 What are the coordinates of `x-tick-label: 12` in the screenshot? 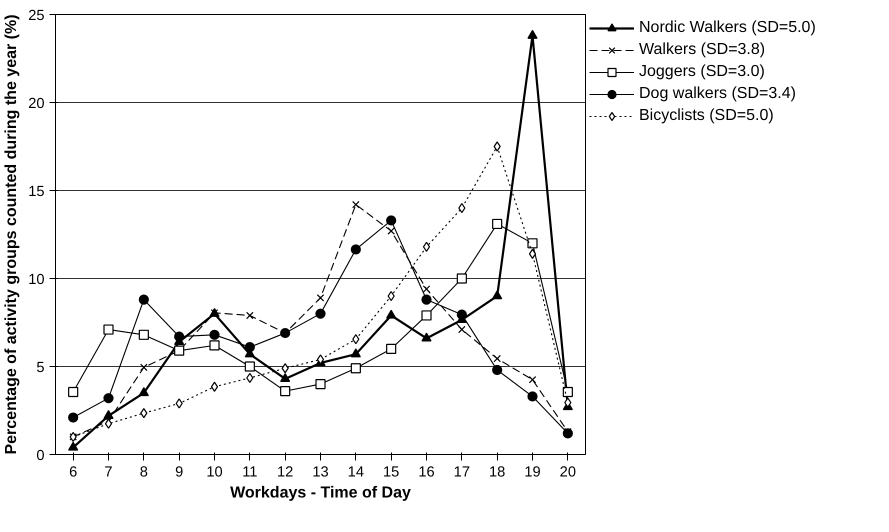 It's located at (285, 472).